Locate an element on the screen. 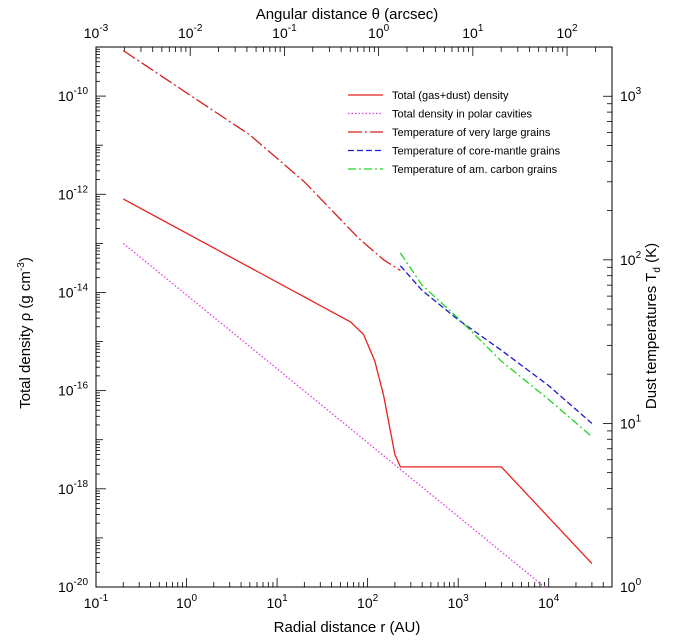  y-left-tick-label-exp: -12 is located at coordinates (81, 189).